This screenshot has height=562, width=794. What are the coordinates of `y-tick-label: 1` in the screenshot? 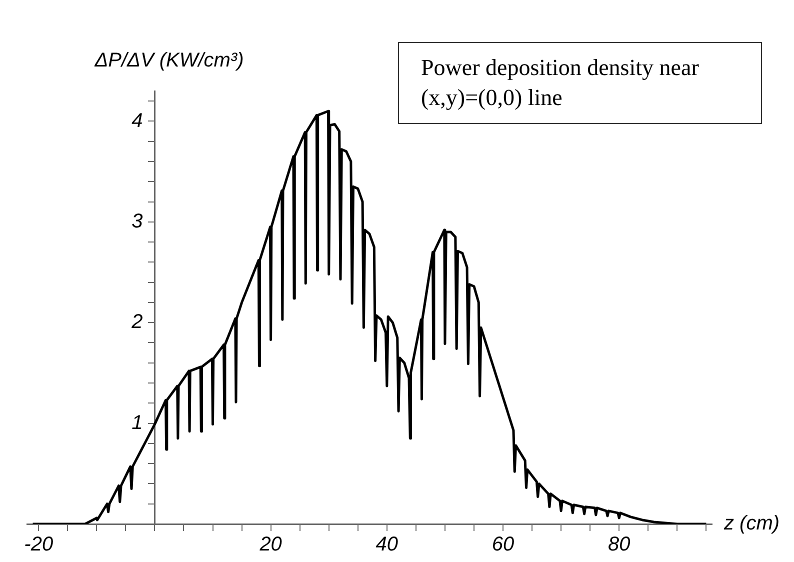 It's located at (137, 423).